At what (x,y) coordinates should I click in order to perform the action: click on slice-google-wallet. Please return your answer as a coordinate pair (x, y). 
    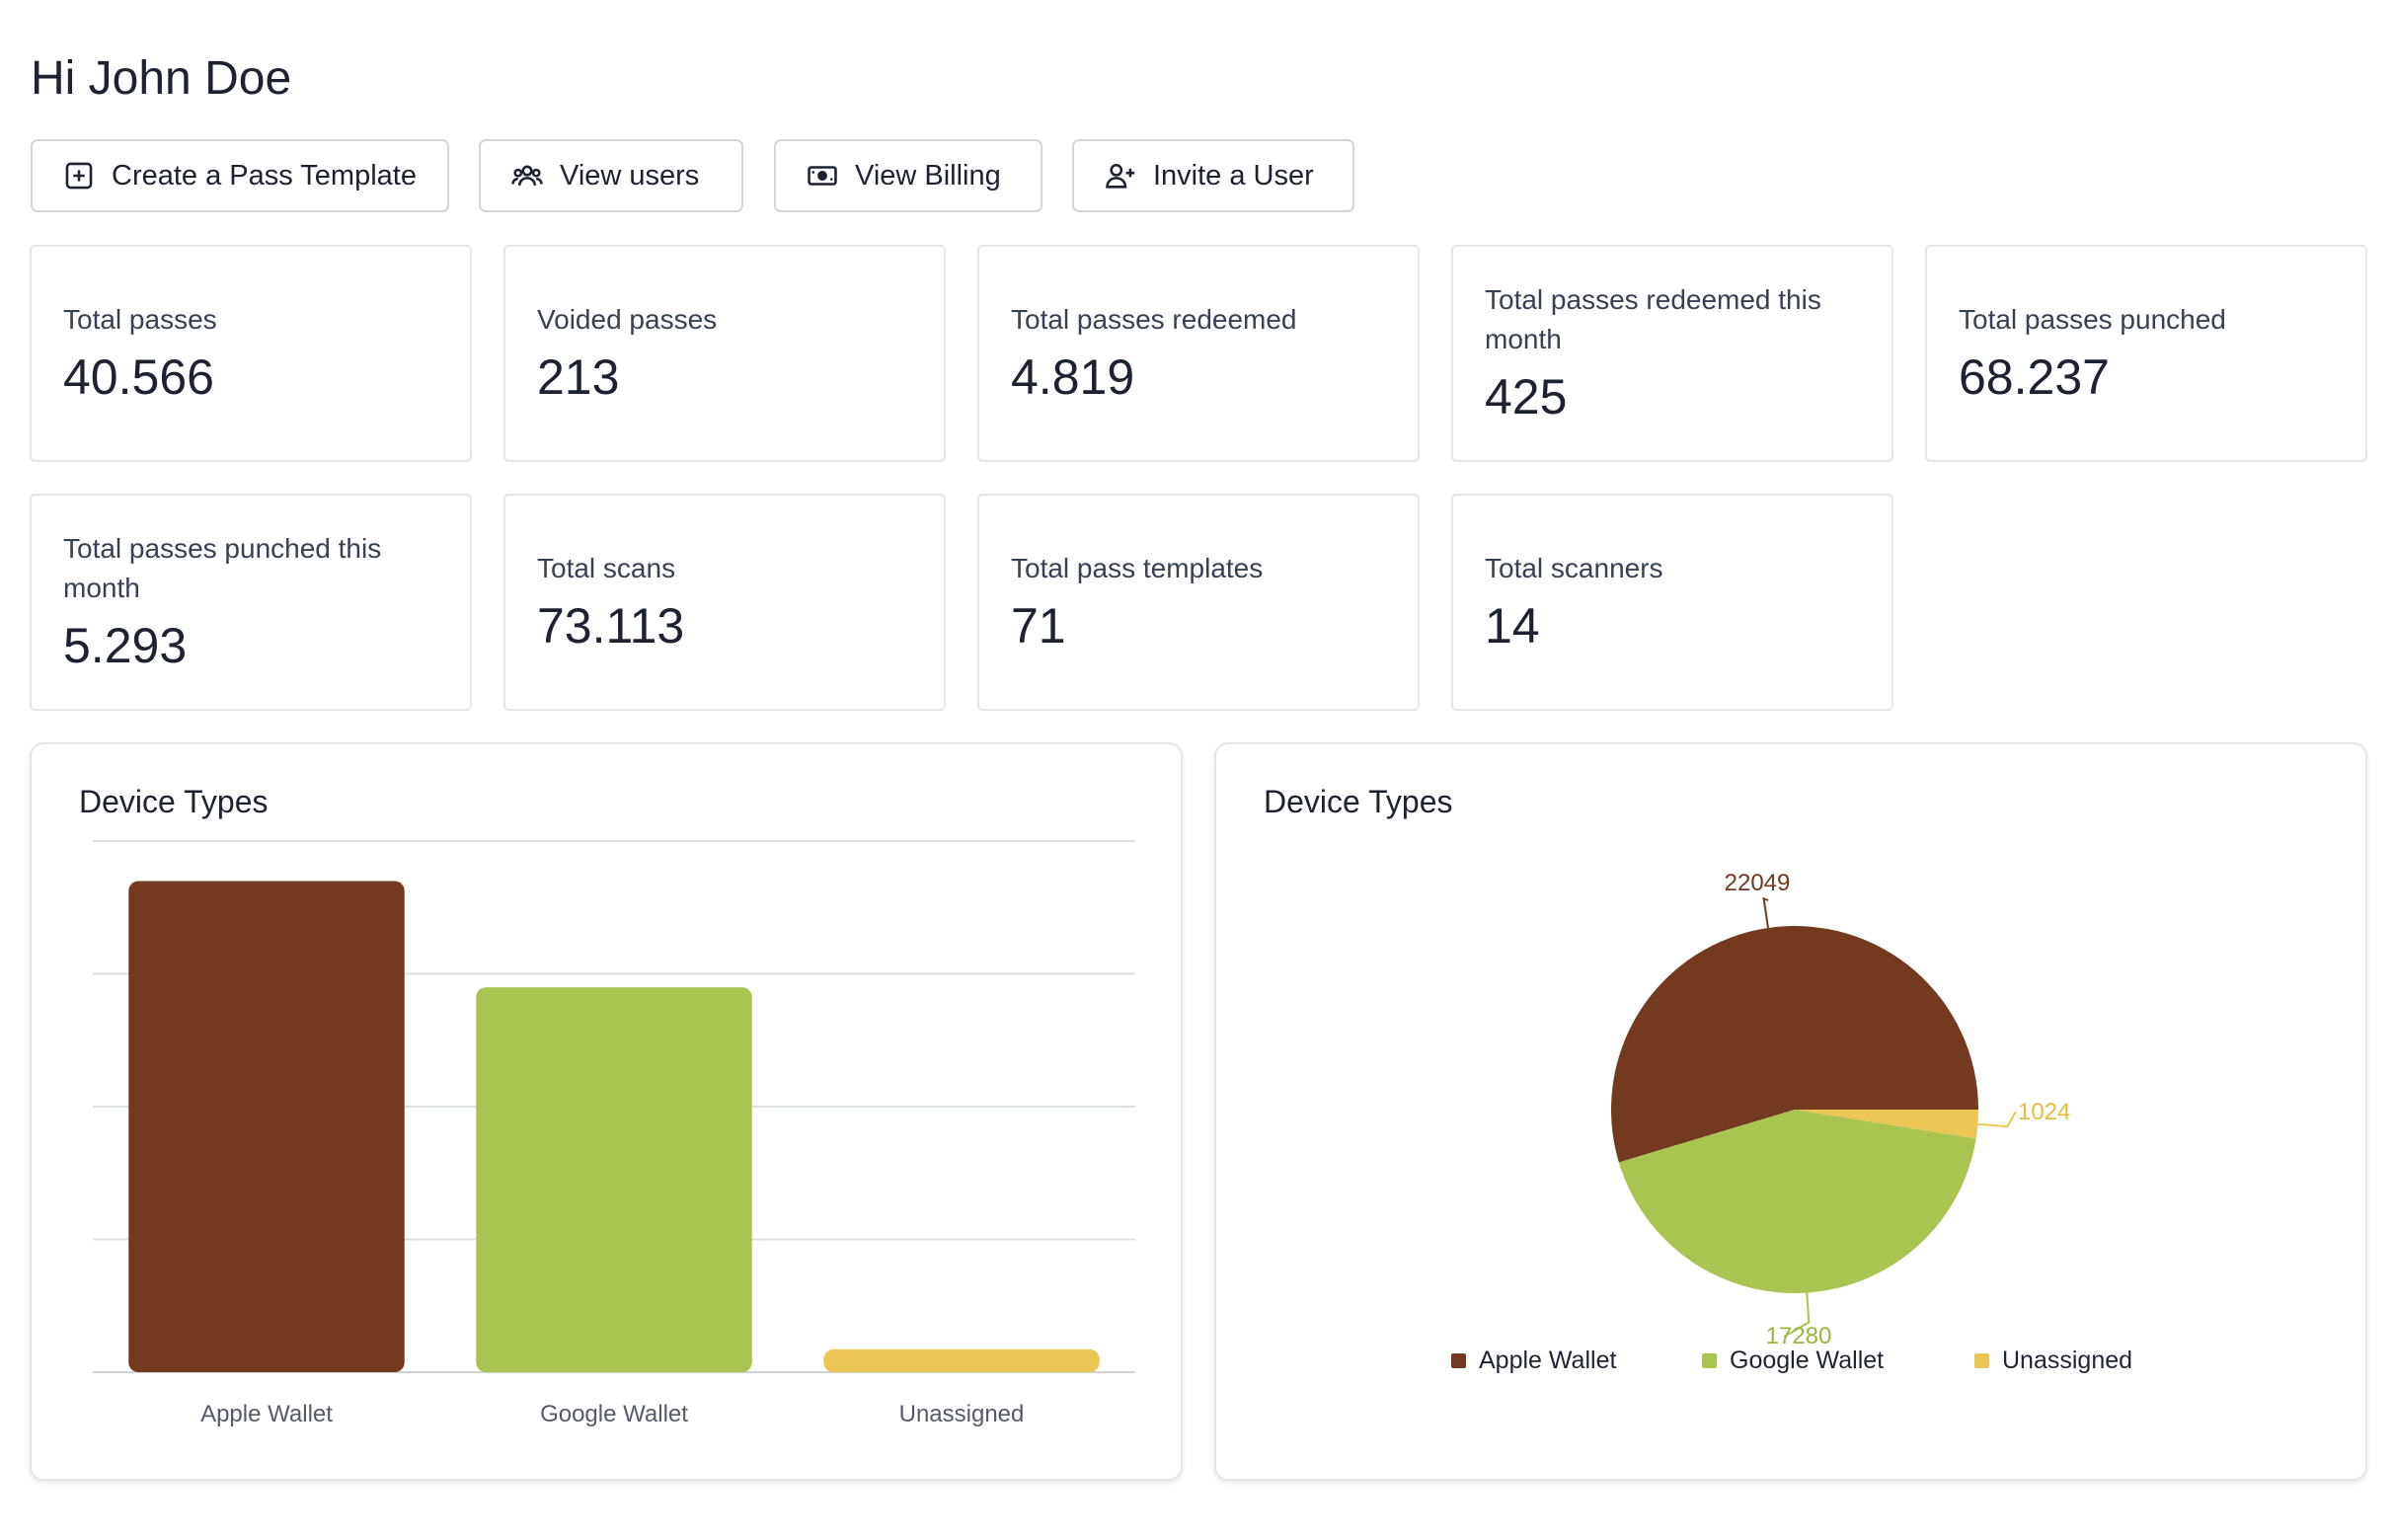
    Looking at the image, I should click on (1797, 1201).